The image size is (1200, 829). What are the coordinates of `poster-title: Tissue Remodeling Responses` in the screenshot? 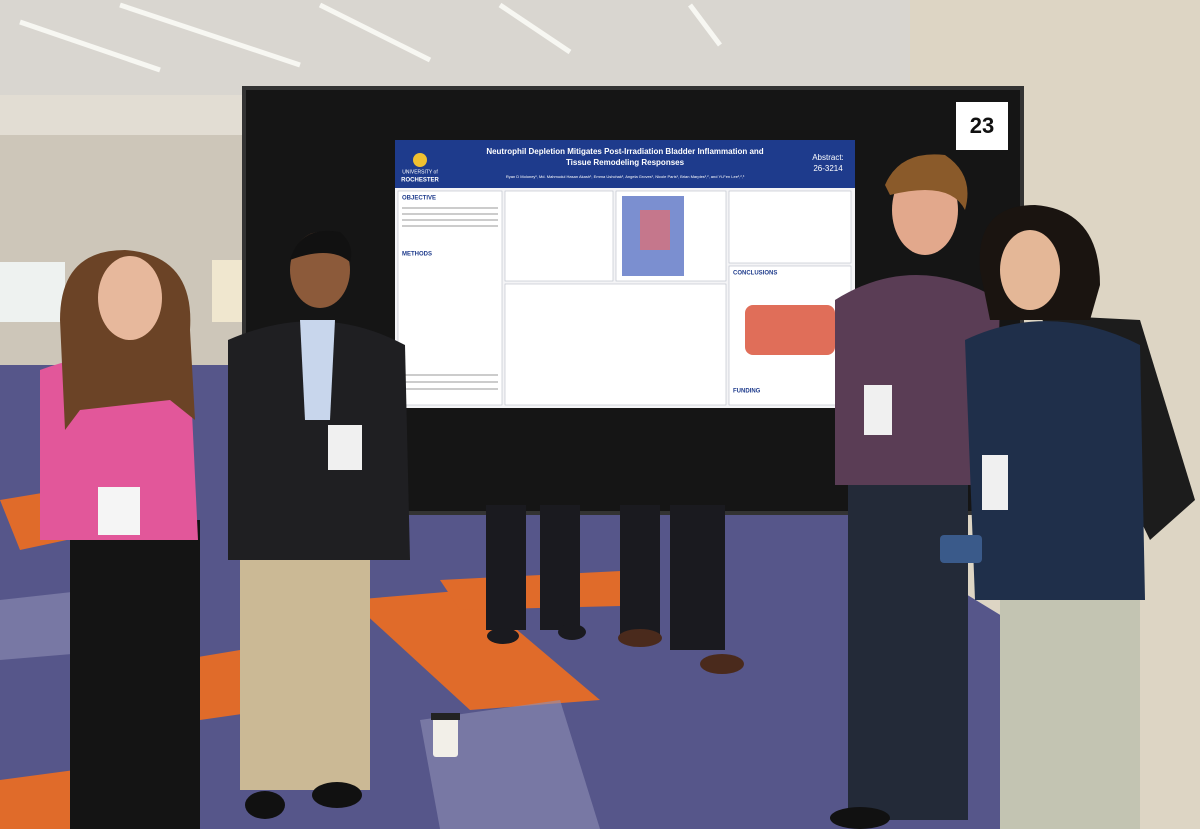 It's located at (625, 162).